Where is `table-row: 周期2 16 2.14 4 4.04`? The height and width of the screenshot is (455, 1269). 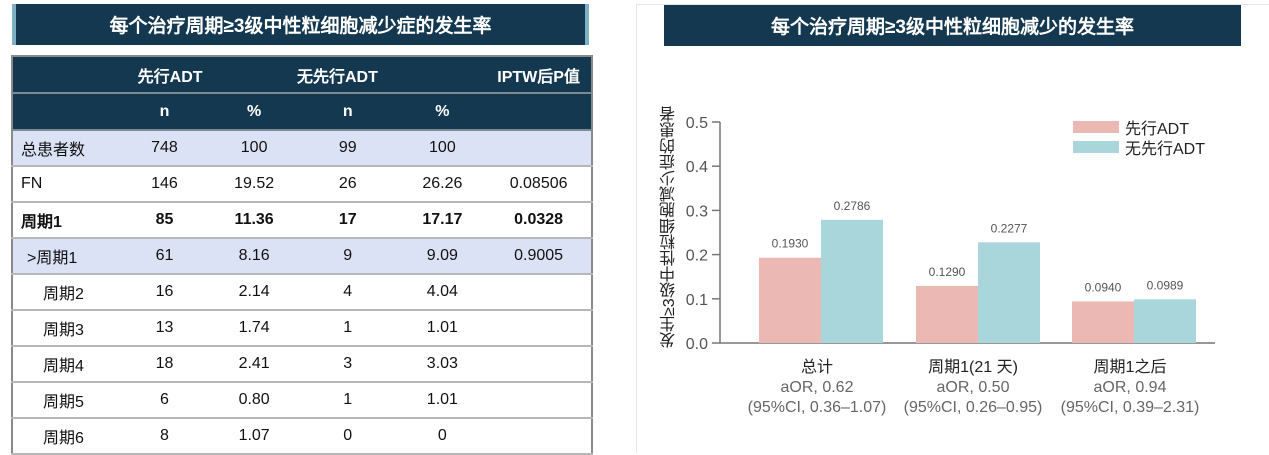 table-row: 周期2 16 2.14 4 4.04 is located at coordinates (302, 292).